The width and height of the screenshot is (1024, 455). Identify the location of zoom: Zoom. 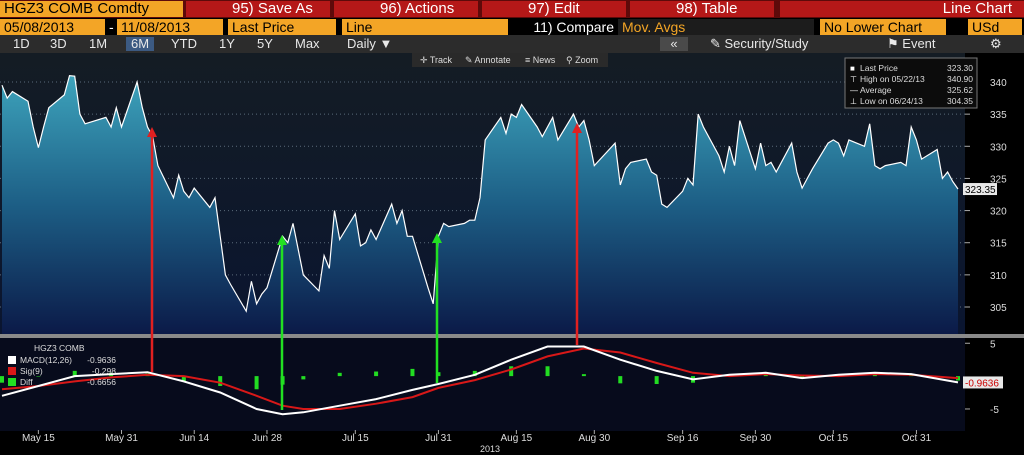
(586, 60).